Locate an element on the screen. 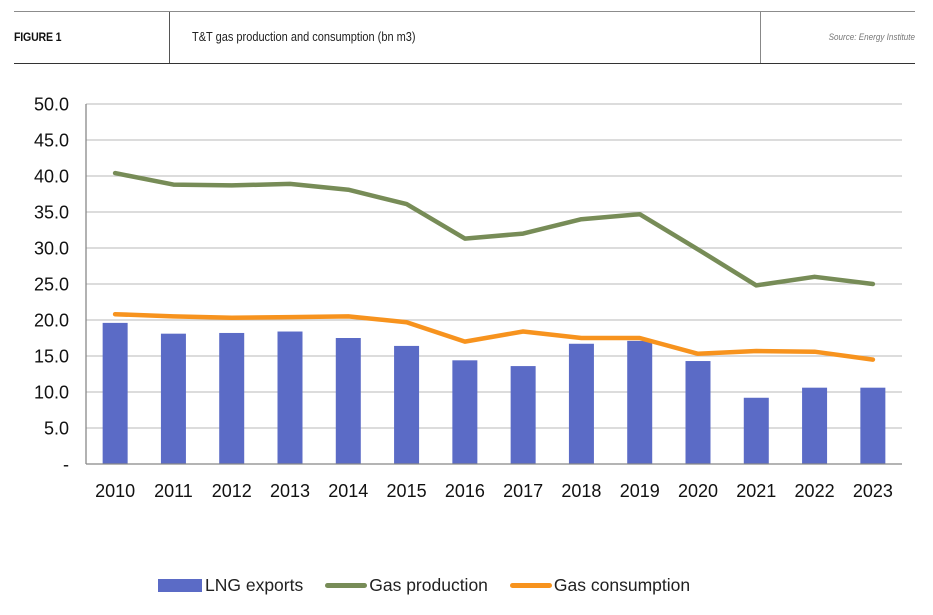  x-tick-label: 2020 is located at coordinates (698, 491).